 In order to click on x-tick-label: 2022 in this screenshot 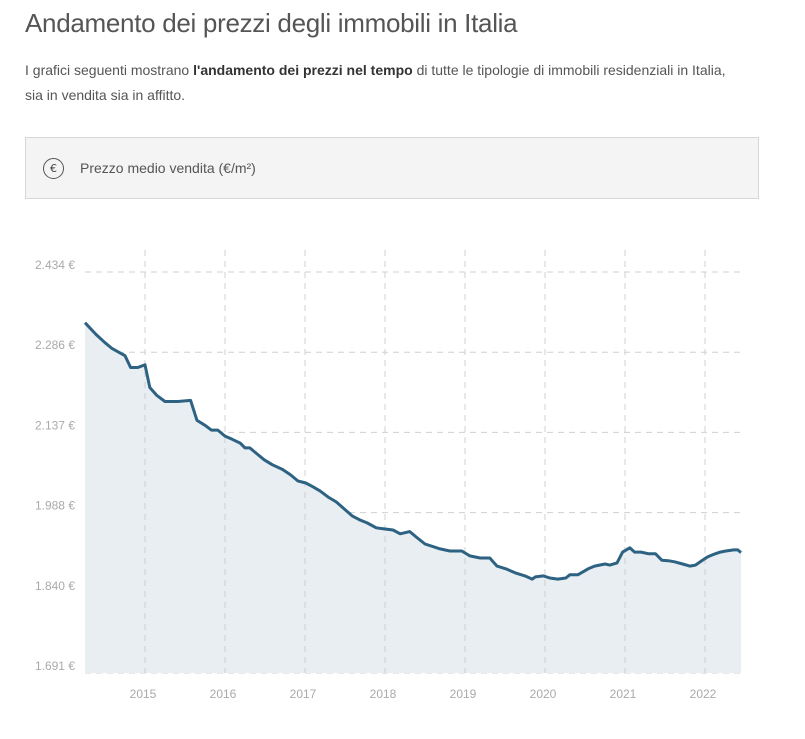, I will do `click(703, 694)`.